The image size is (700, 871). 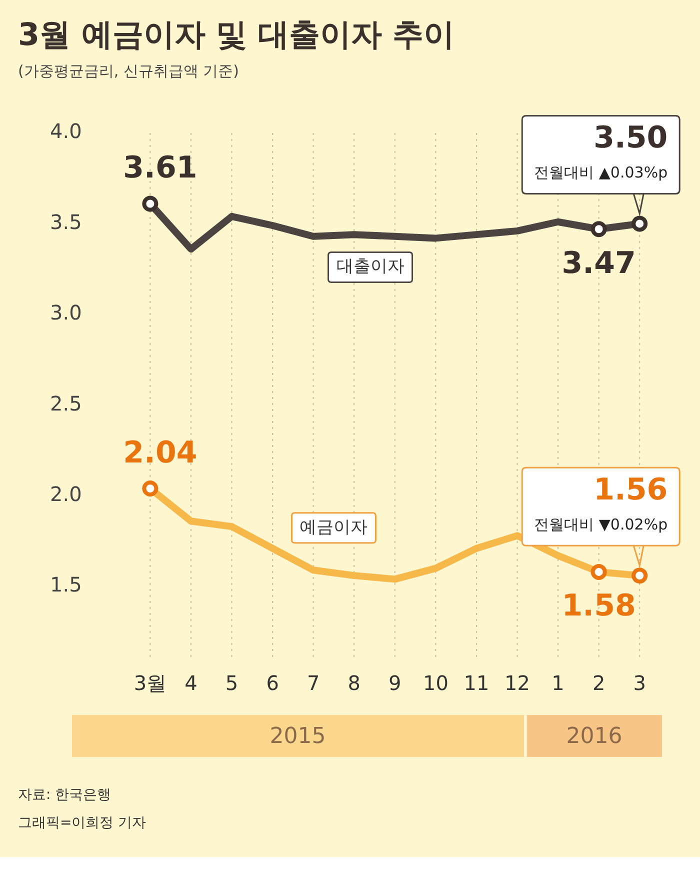 What do you see at coordinates (83, 823) in the screenshot?
I see `text: 그래픽=이희정 기자` at bounding box center [83, 823].